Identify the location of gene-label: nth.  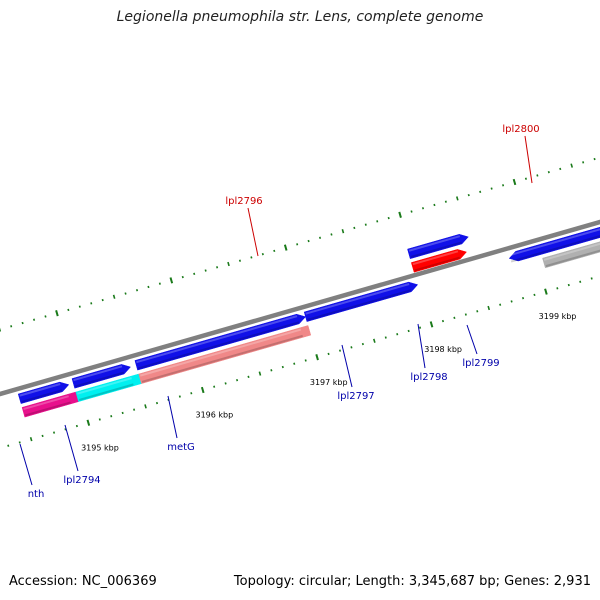
(36, 494).